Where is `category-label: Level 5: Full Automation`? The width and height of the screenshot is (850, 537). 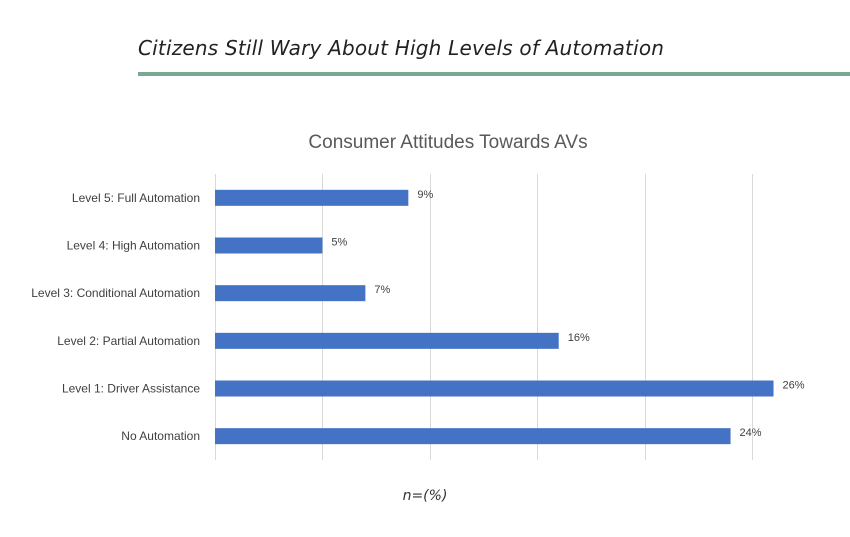
category-label: Level 5: Full Automation is located at coordinates (136, 198).